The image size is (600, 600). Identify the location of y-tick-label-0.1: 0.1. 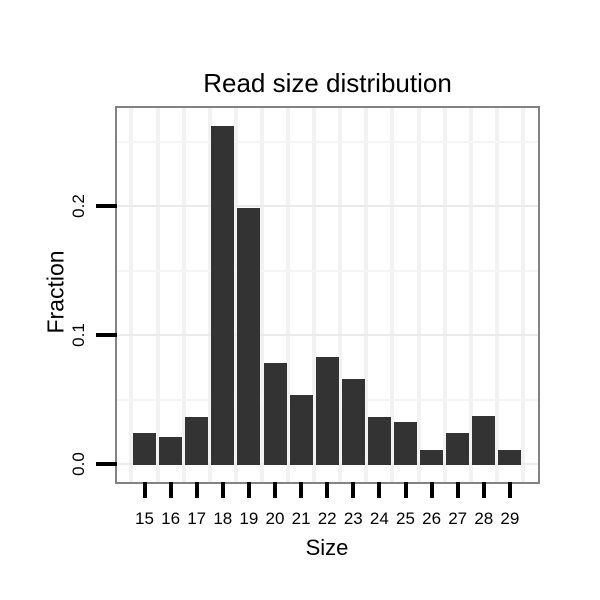
(78, 335).